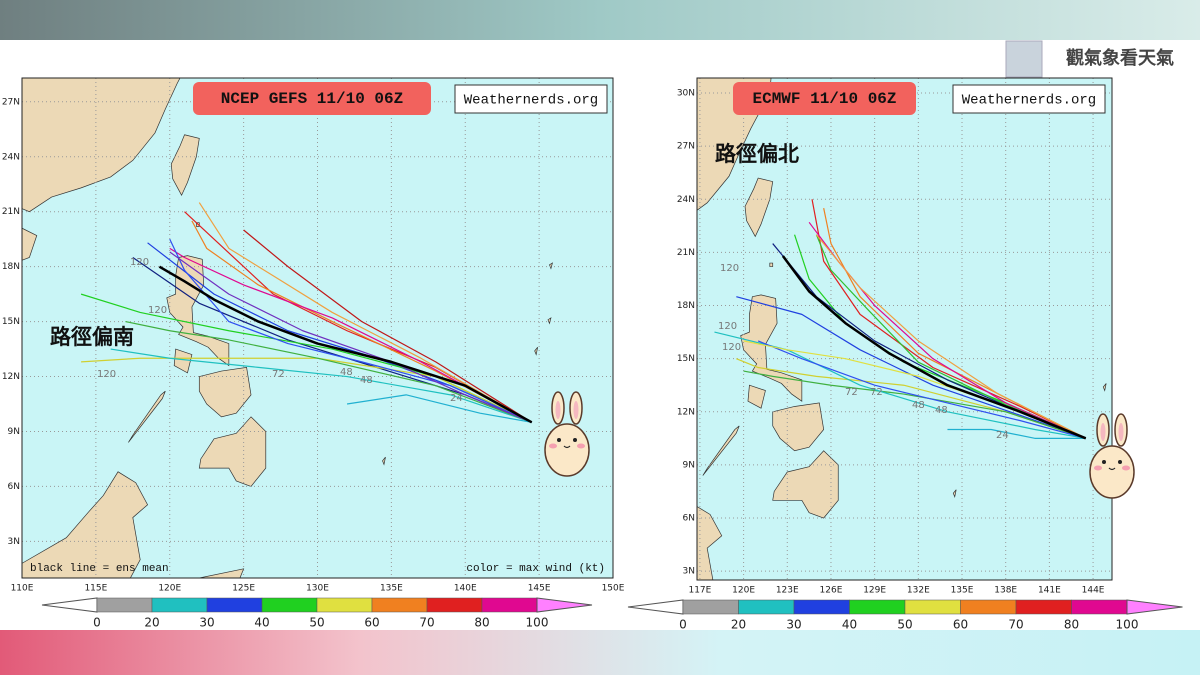 This screenshot has height=675, width=1200. What do you see at coordinates (757, 154) in the screenshot?
I see `annotation: 路徑偏北` at bounding box center [757, 154].